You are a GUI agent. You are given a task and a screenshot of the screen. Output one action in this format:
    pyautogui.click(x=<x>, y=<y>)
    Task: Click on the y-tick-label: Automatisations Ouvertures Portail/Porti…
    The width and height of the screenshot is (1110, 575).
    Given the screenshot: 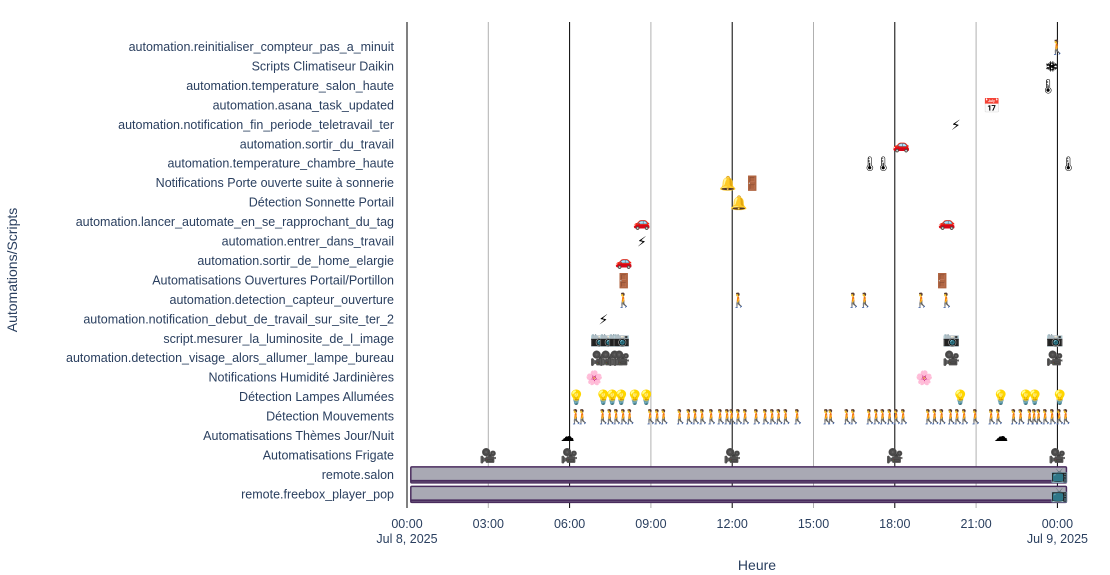 What is the action you would take?
    pyautogui.click(x=273, y=280)
    